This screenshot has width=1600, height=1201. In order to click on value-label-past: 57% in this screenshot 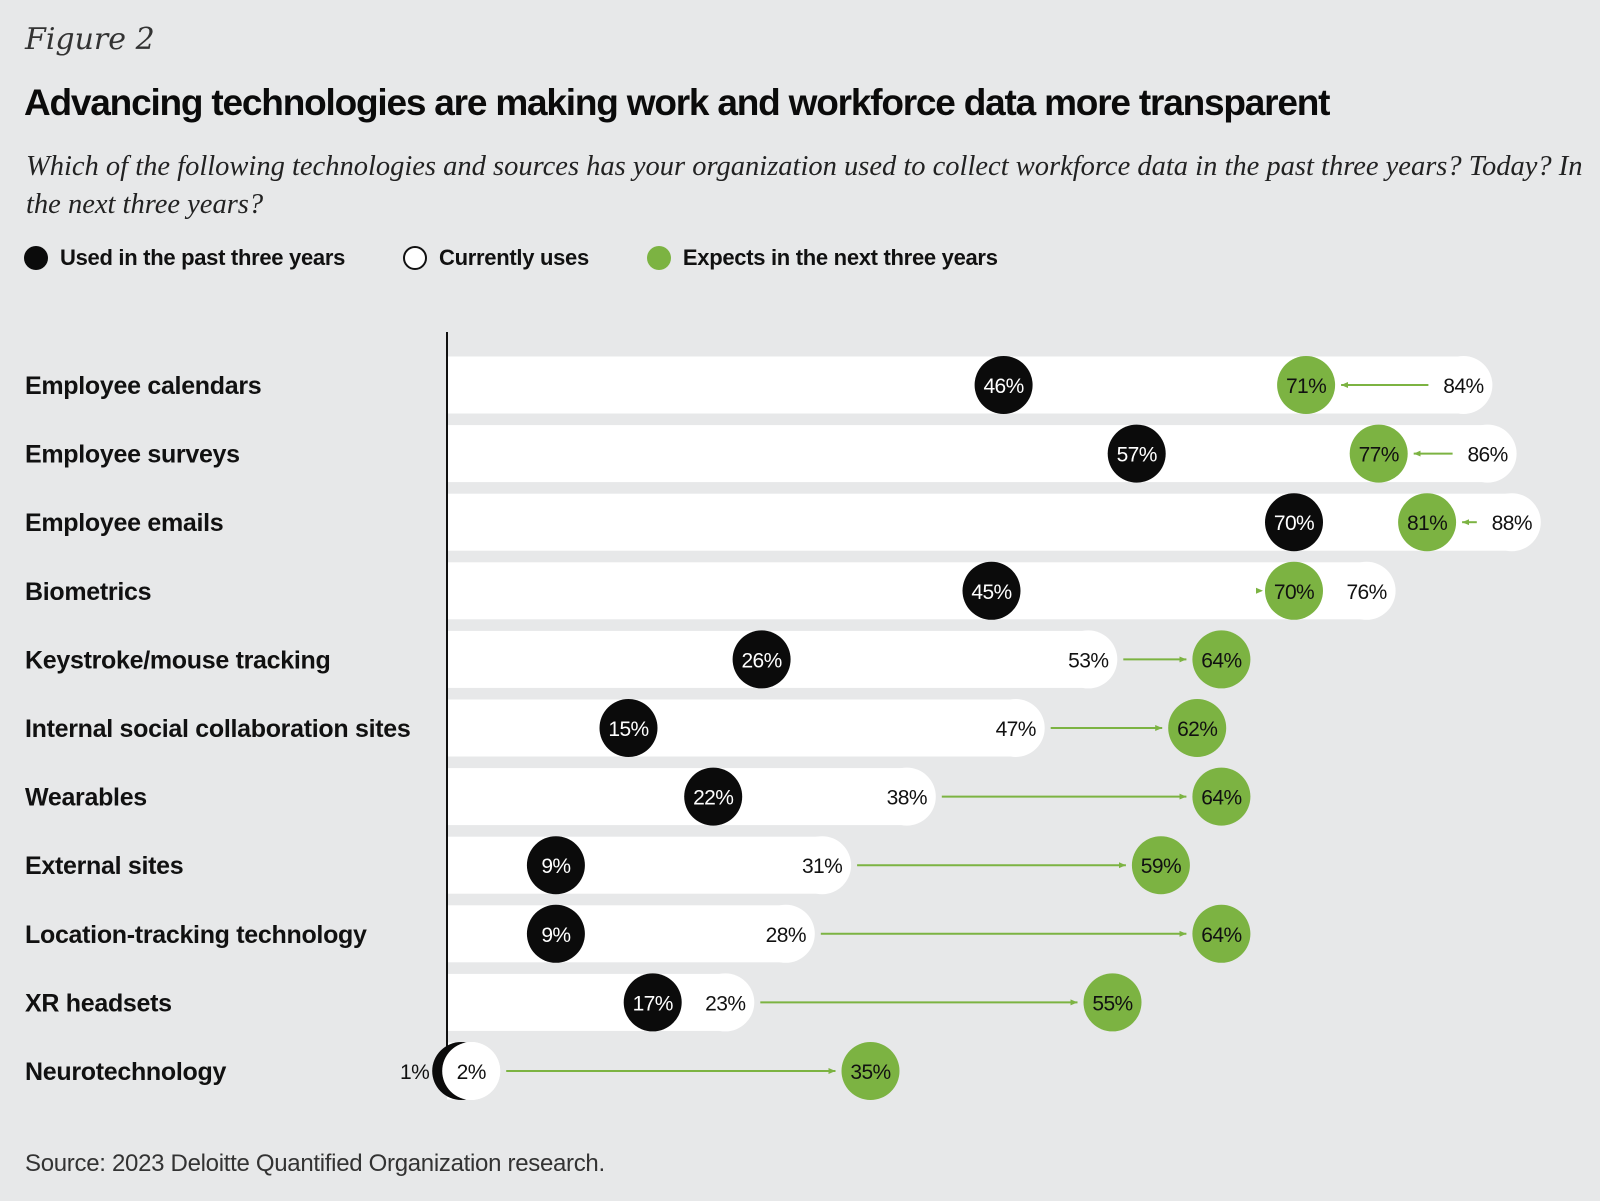, I will do `click(1137, 455)`.